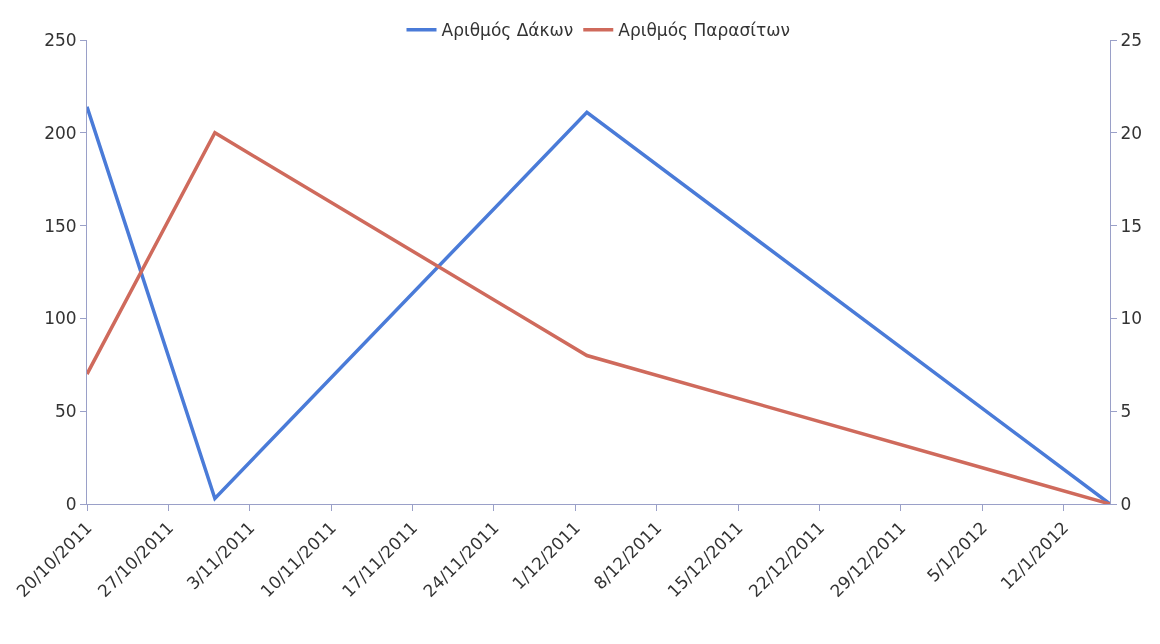 The width and height of the screenshot is (1160, 644). What do you see at coordinates (704, 30) in the screenshot?
I see `legend-label: Αριθμός Παρασίτων` at bounding box center [704, 30].